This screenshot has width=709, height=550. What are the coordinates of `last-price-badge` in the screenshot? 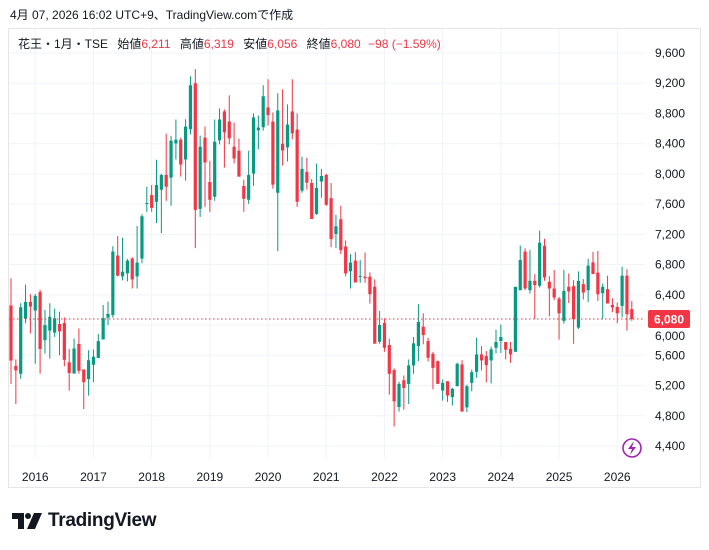 It's located at (669, 319).